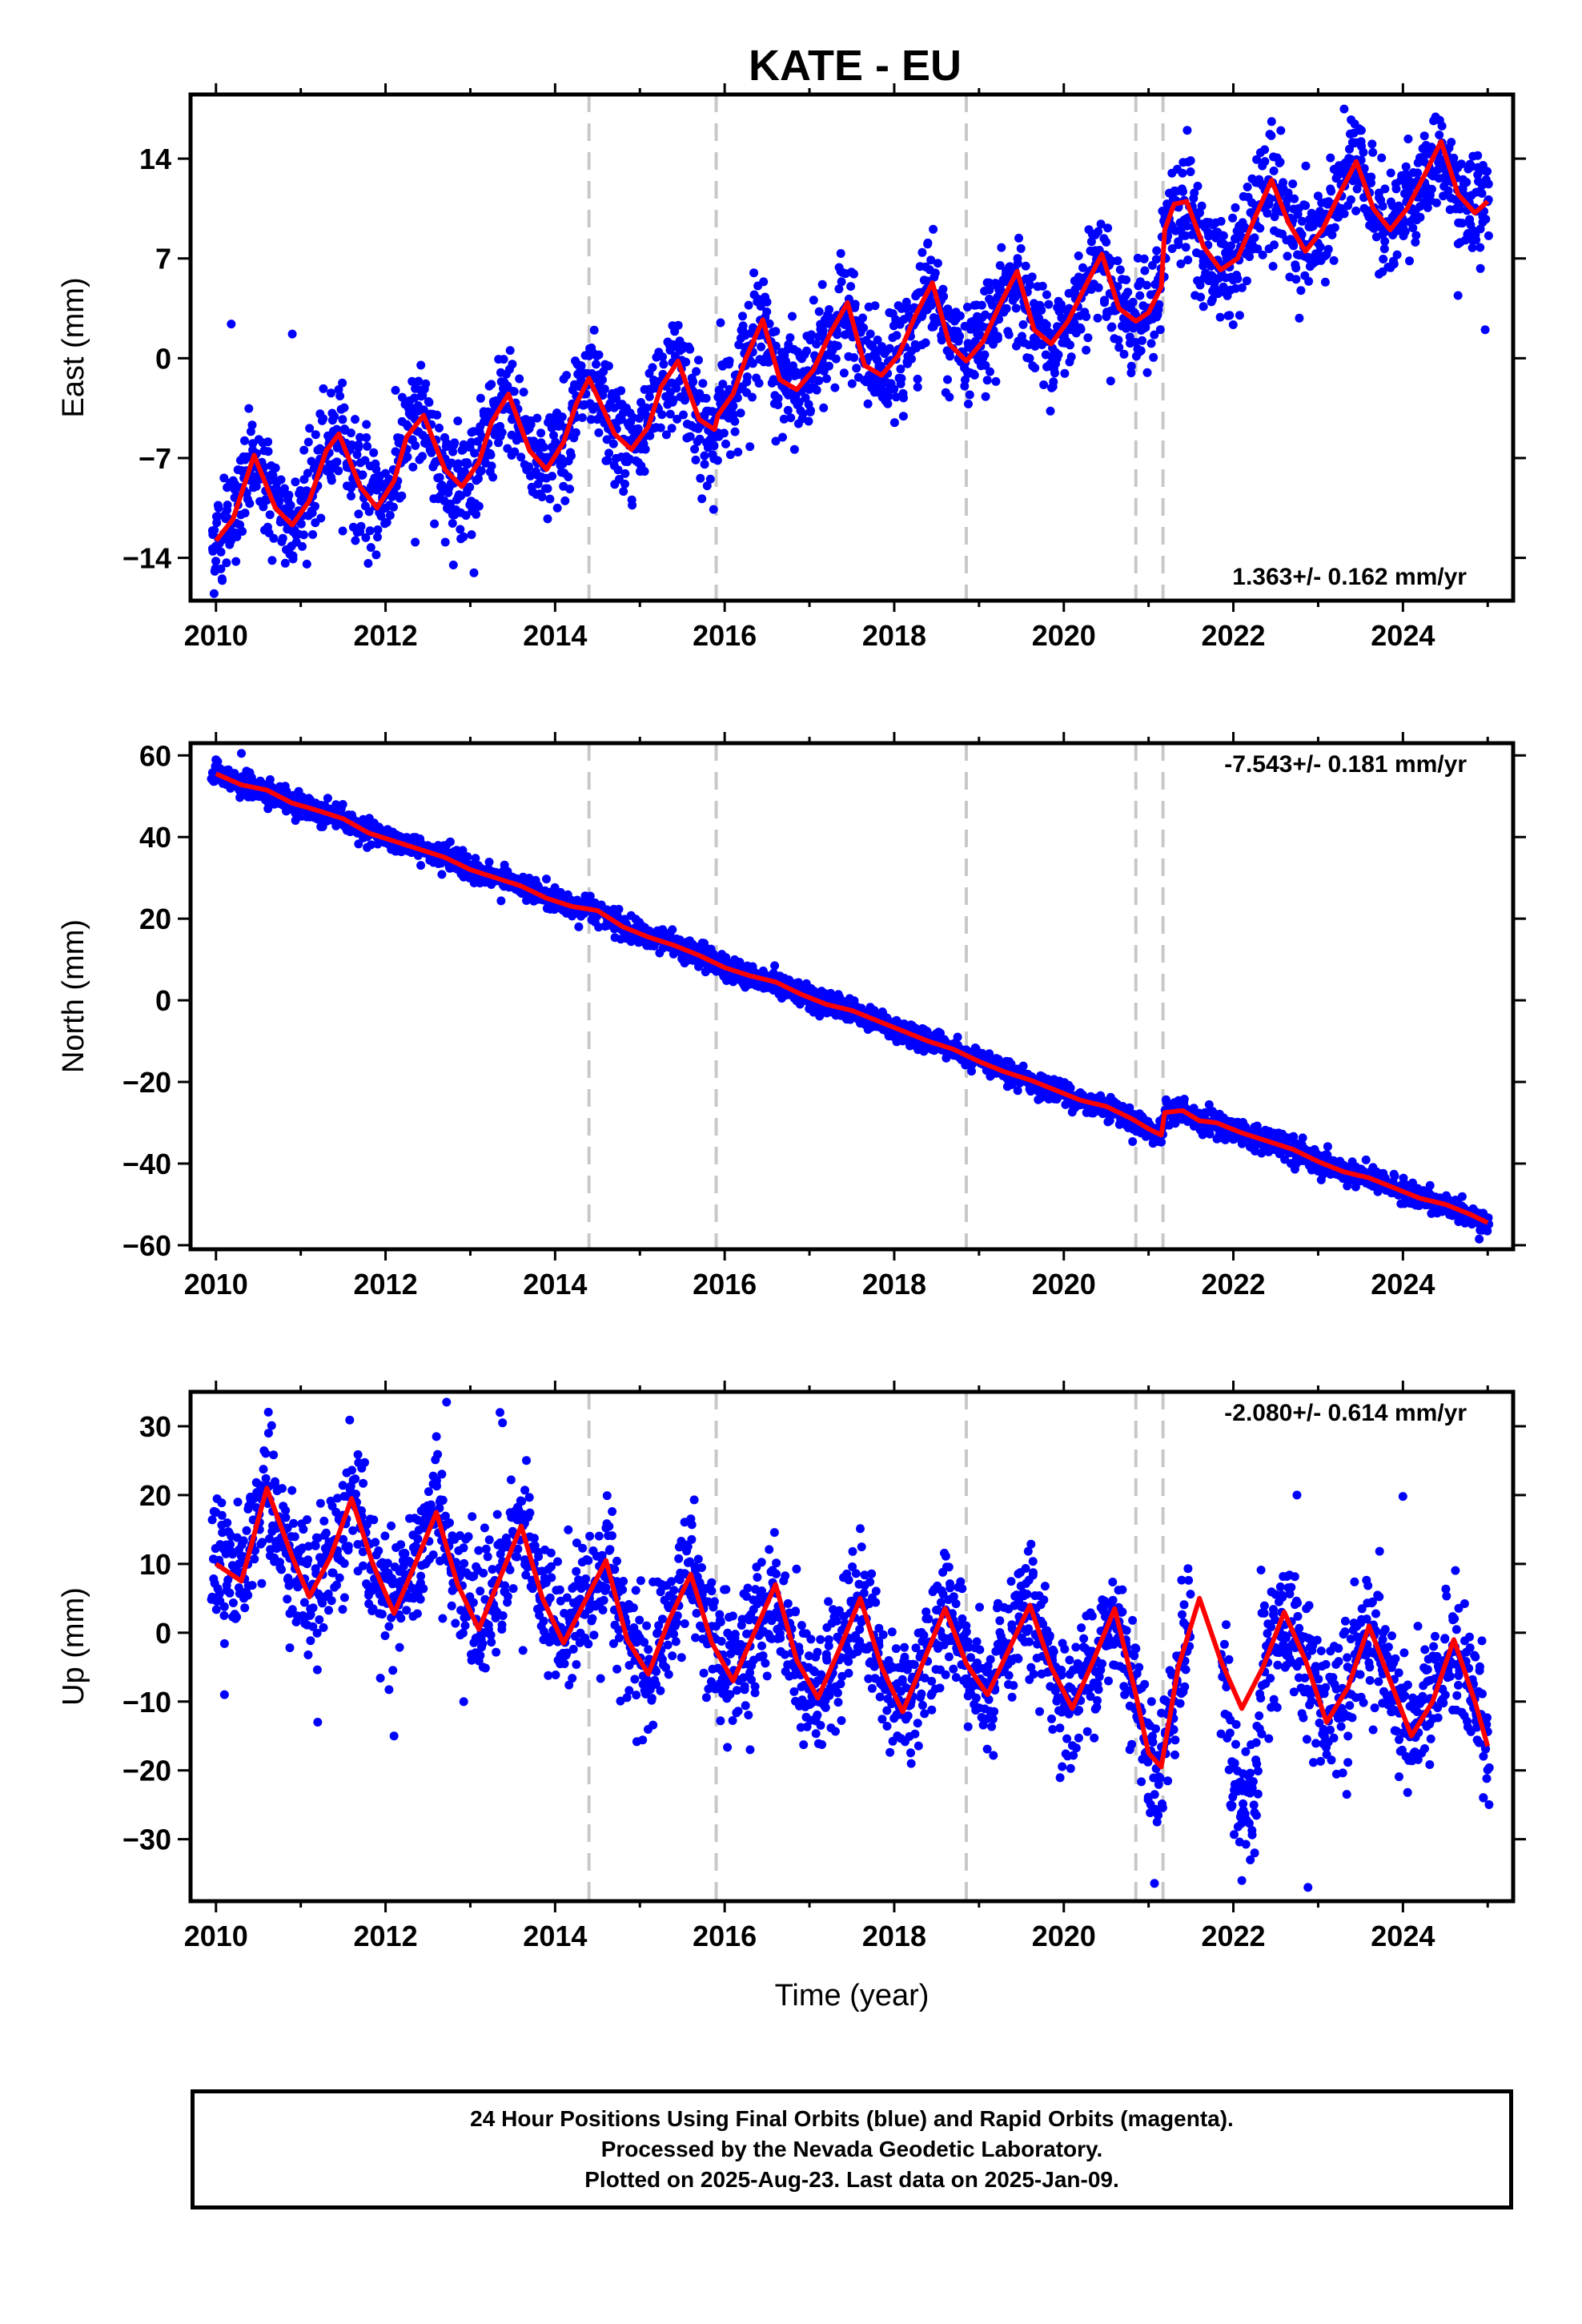 The width and height of the screenshot is (1582, 2324). Describe the element at coordinates (216, 635) in the screenshot. I see `x-tick-label: 2010` at that location.